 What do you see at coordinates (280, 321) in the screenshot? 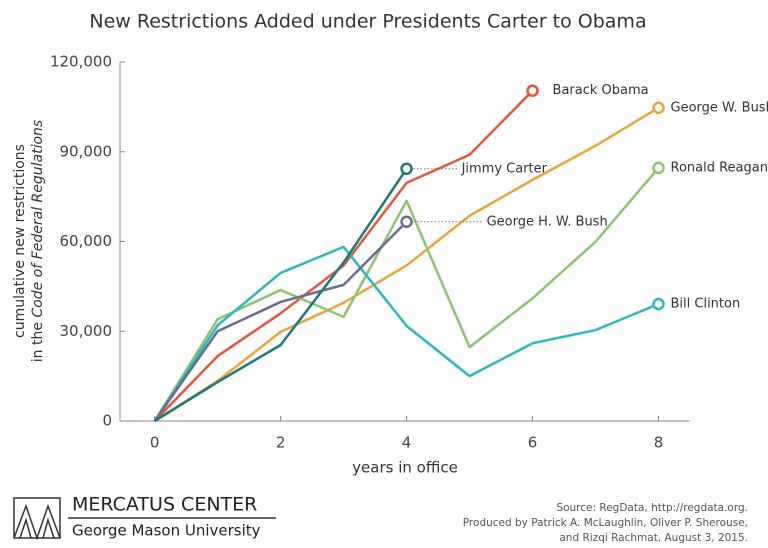
I see `series-line` at bounding box center [280, 321].